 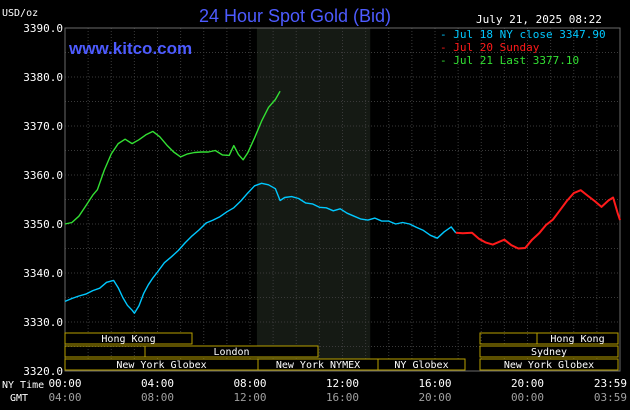 What do you see at coordinates (64, 383) in the screenshot?
I see `x-tick-label-ny: 00:00` at bounding box center [64, 383].